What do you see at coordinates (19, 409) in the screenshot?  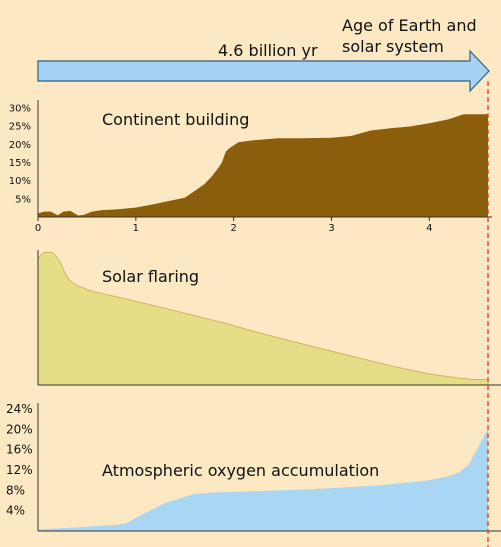 I see `oxygen-y-tick-label: 24%` at bounding box center [19, 409].